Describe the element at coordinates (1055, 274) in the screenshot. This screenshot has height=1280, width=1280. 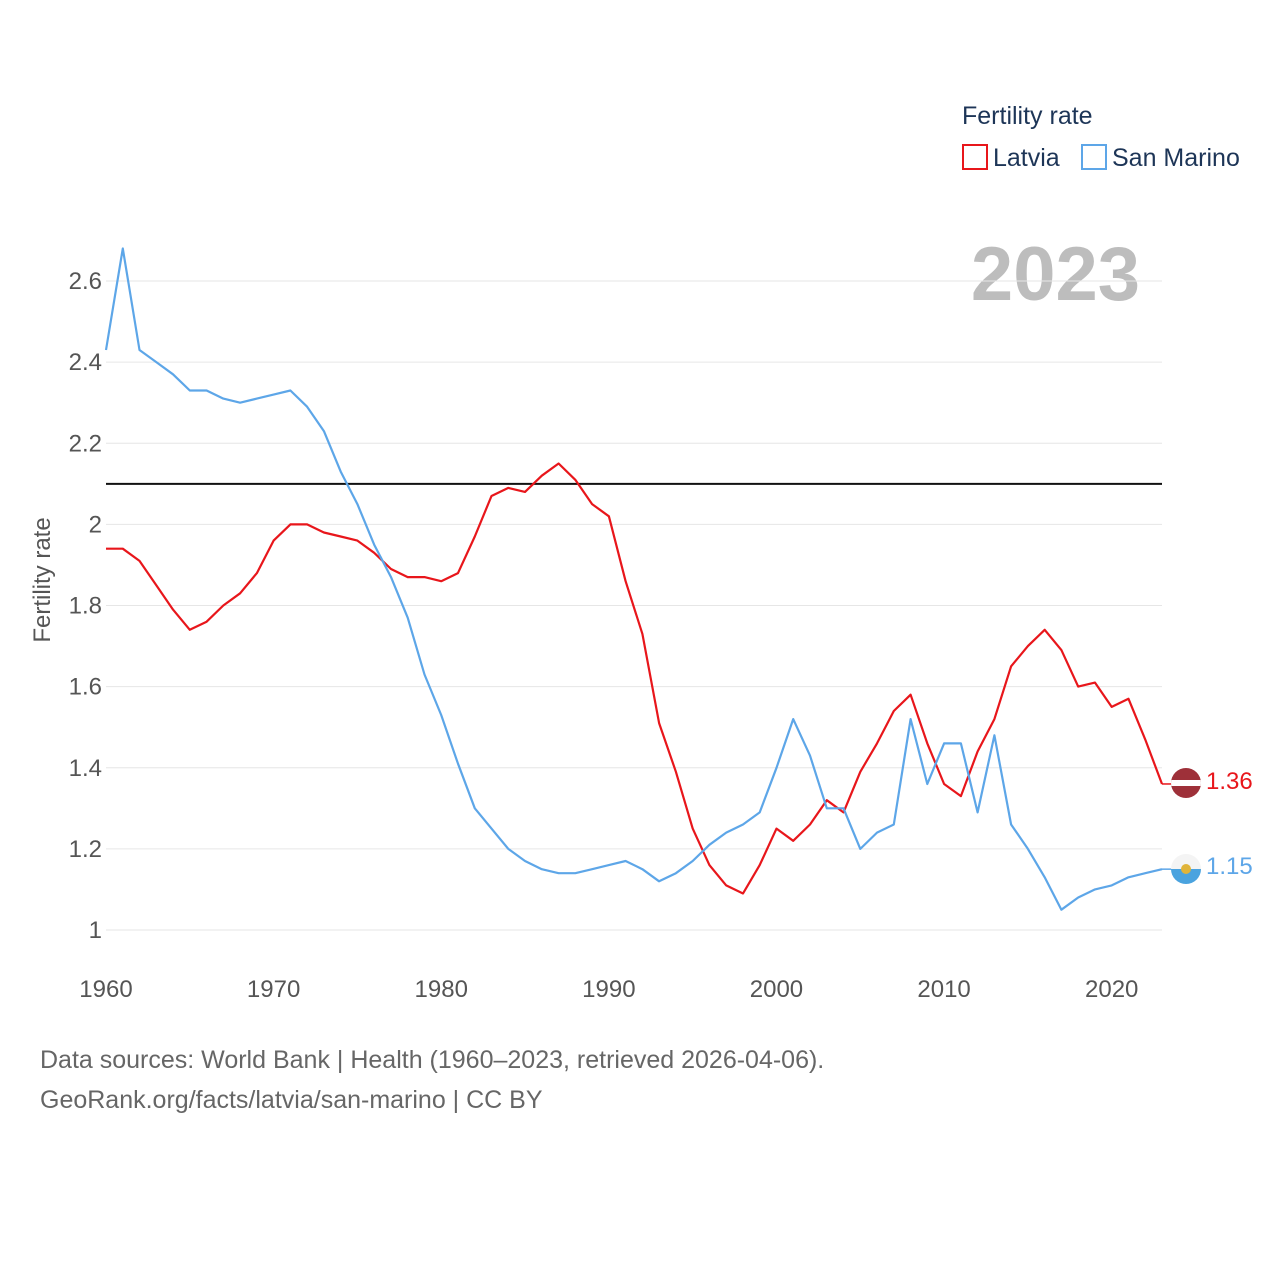
I see `year-label: 2023` at that location.